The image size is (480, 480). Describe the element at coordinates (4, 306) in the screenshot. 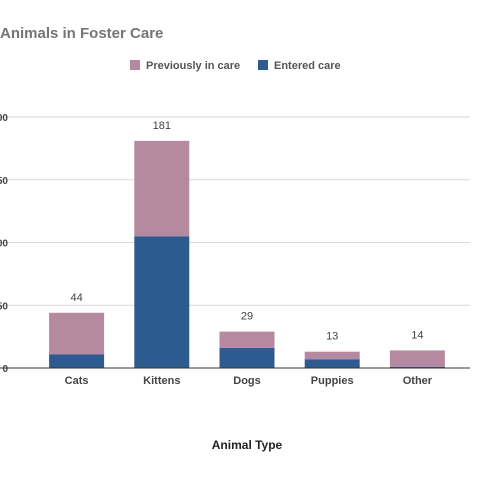

I see `y-tick-label: 50` at that location.